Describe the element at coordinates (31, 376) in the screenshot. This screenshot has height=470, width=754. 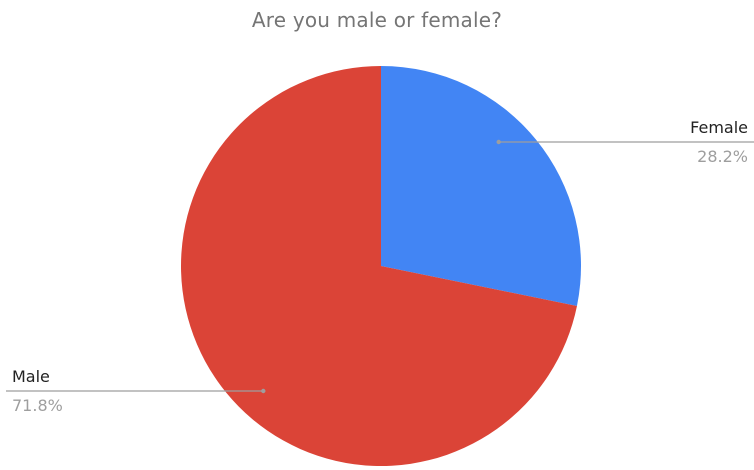
I see `slice-label-male: Male` at that location.